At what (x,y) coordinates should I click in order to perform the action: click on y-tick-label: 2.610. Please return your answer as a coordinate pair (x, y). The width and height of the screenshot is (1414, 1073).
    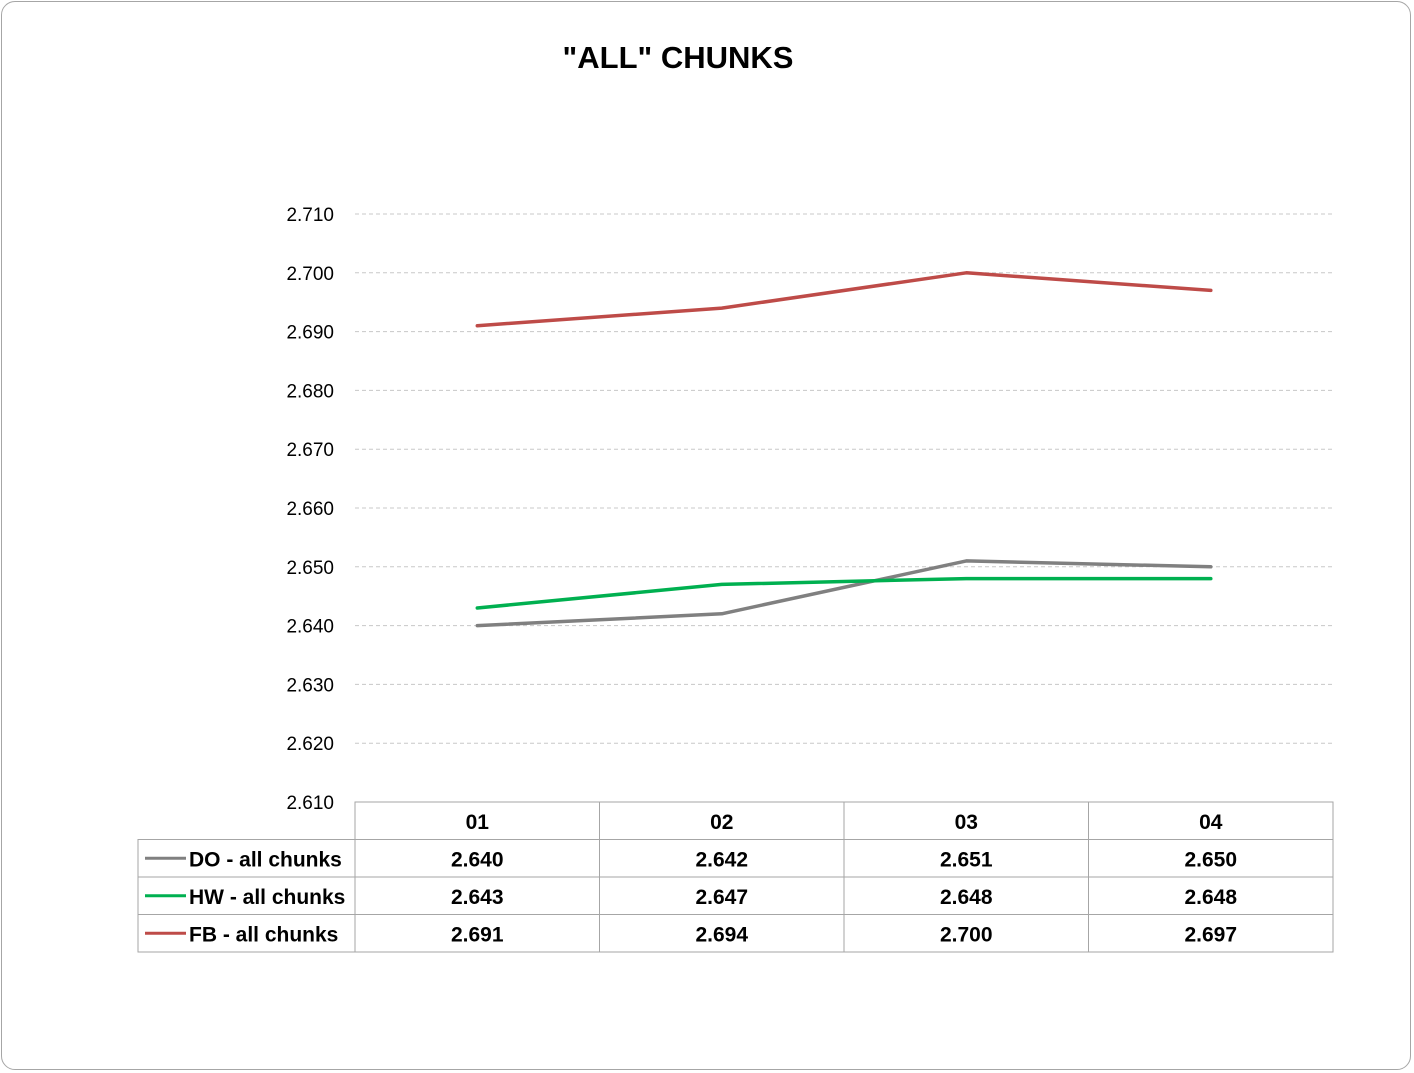
    Looking at the image, I should click on (310, 803).